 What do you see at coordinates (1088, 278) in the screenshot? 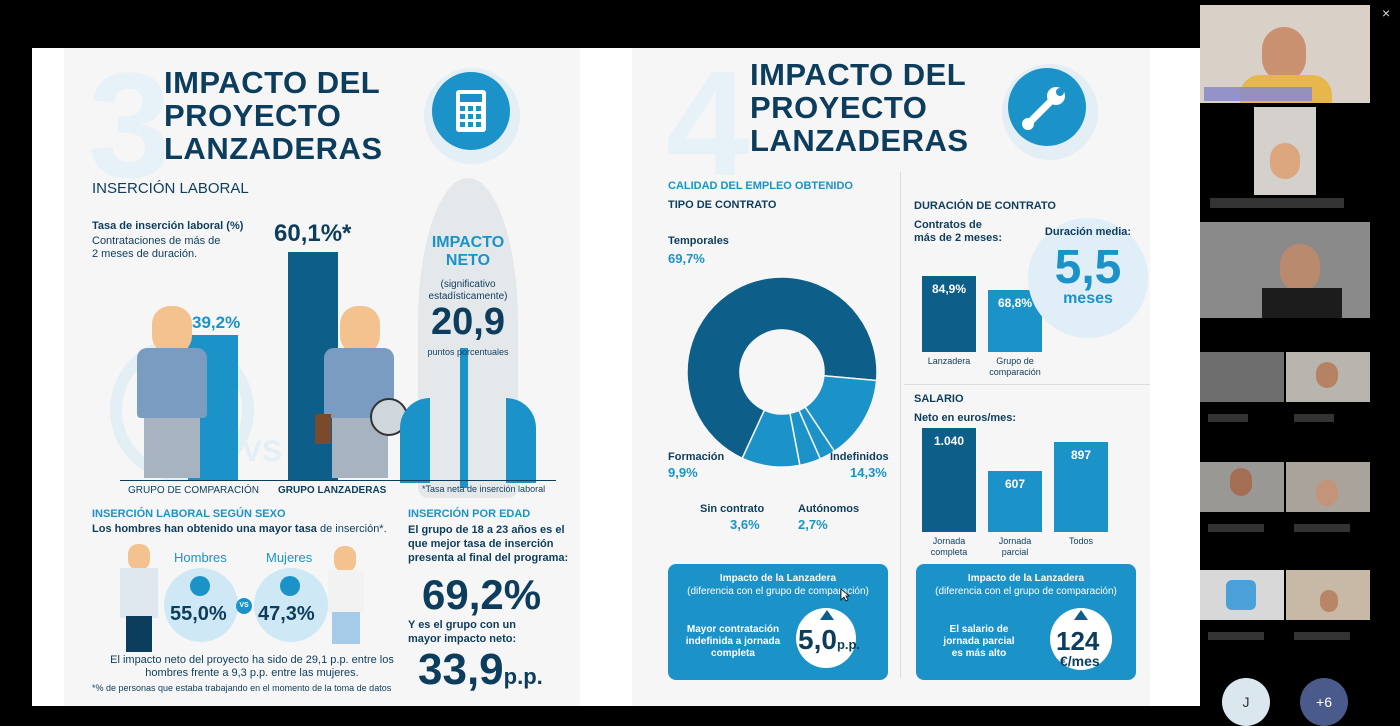
I see `avg-duration-circle` at bounding box center [1088, 278].